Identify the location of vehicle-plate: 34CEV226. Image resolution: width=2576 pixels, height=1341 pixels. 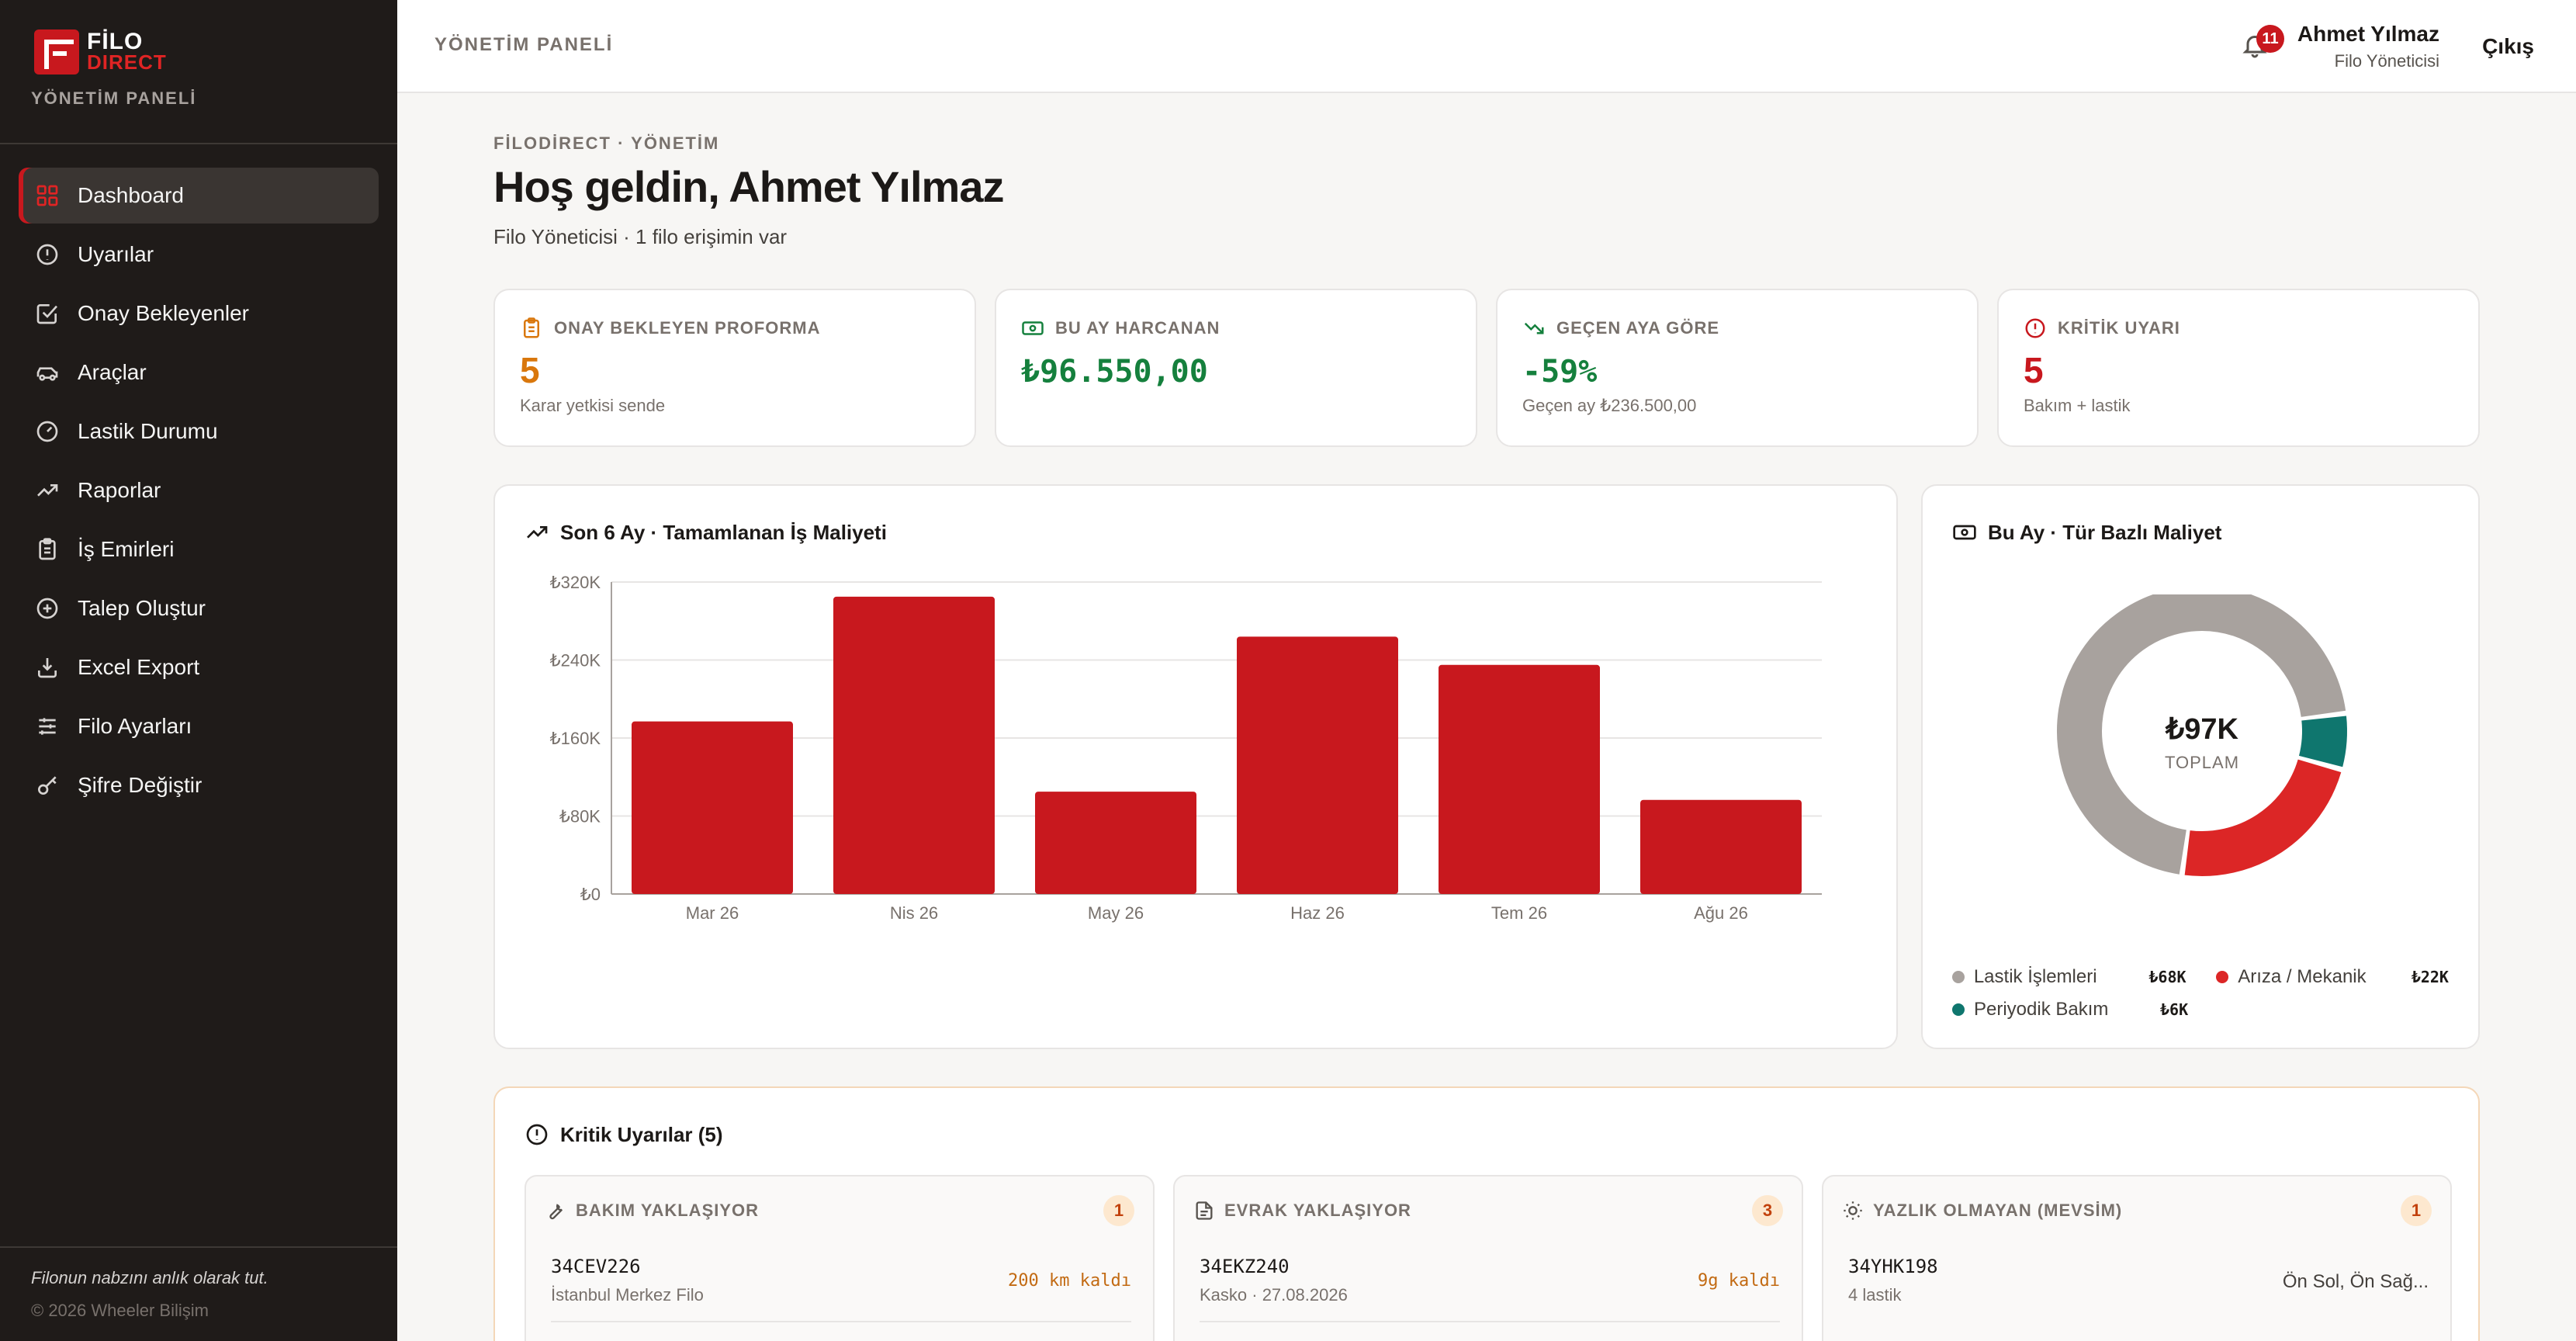
(596, 1266).